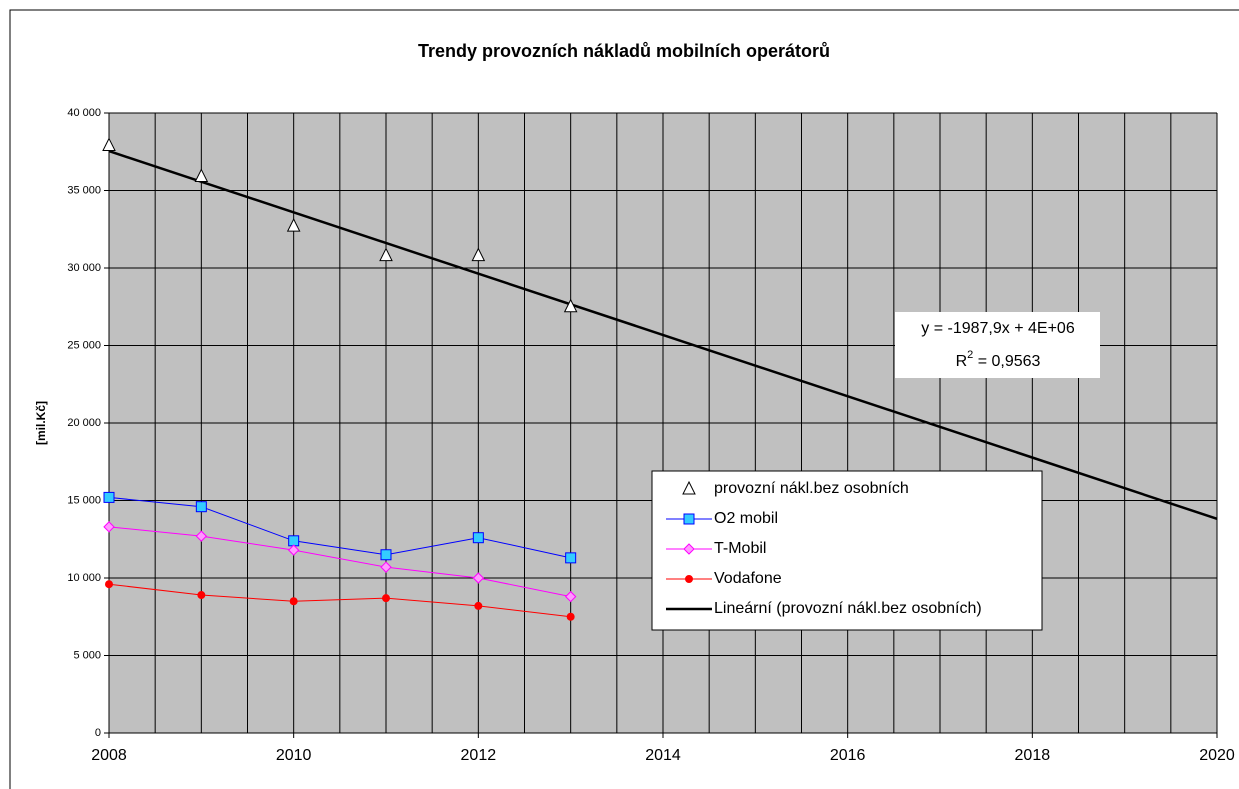  I want to click on y-tick-label: 15 000, so click(84, 500).